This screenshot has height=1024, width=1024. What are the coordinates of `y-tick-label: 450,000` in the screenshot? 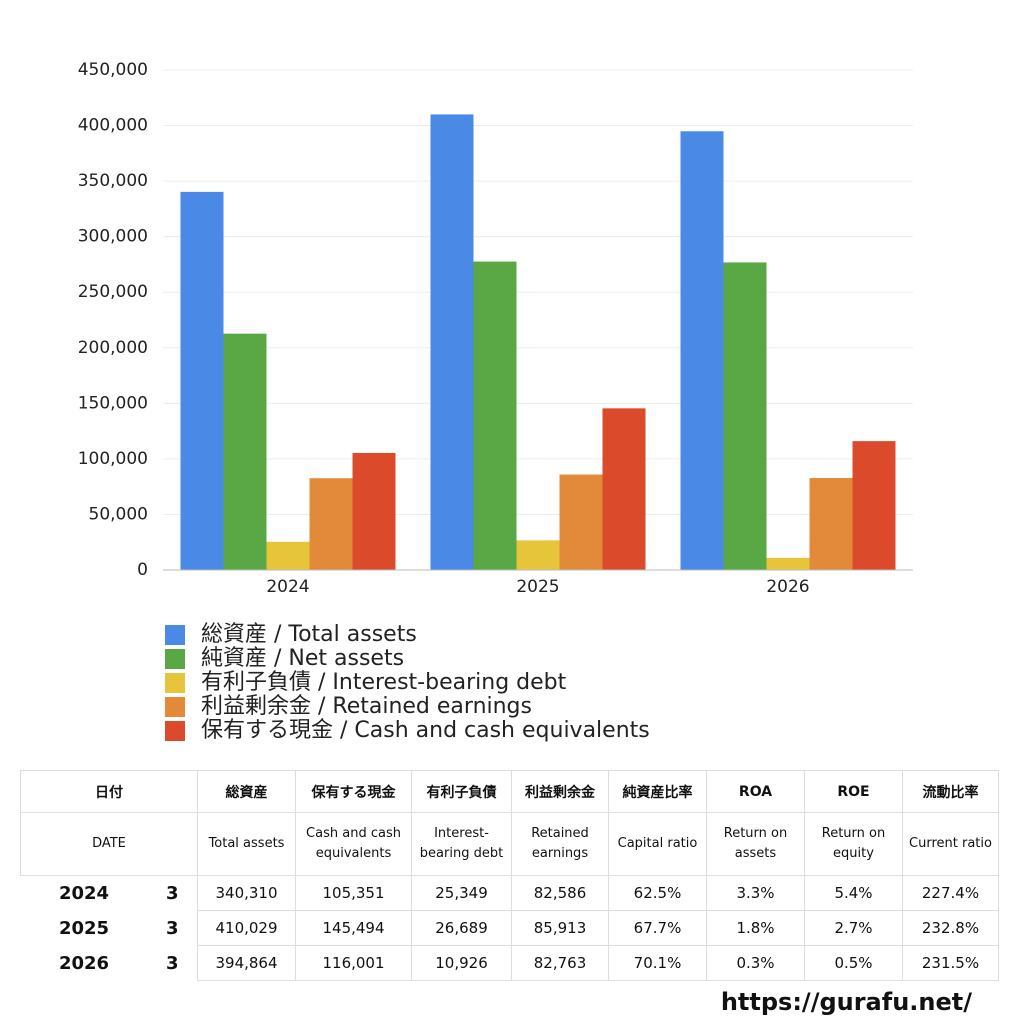 It's located at (113, 70).